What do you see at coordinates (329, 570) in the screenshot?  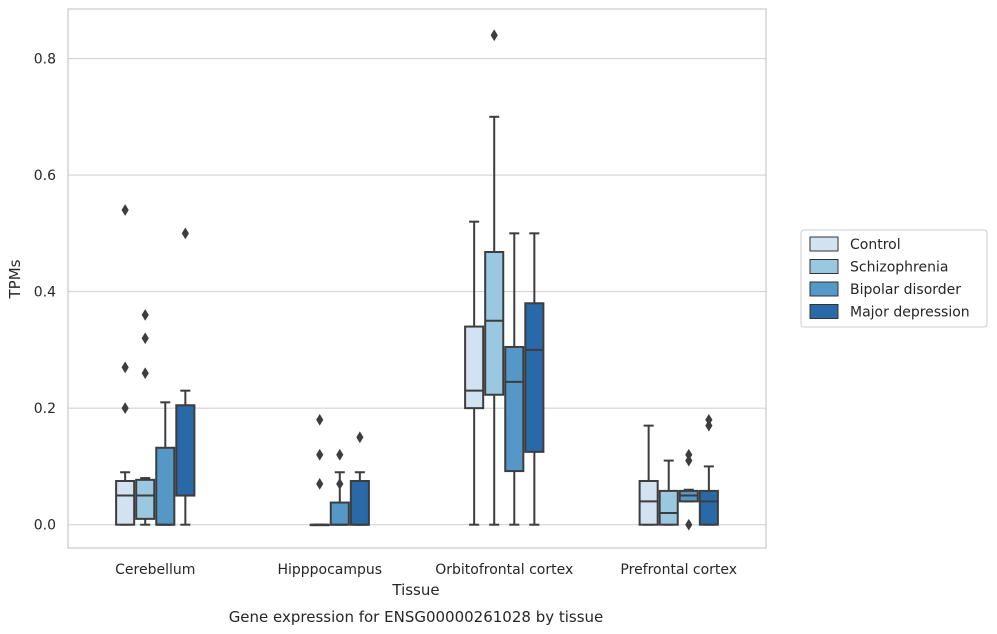 I see `x-tick-label: Hipppocampus` at bounding box center [329, 570].